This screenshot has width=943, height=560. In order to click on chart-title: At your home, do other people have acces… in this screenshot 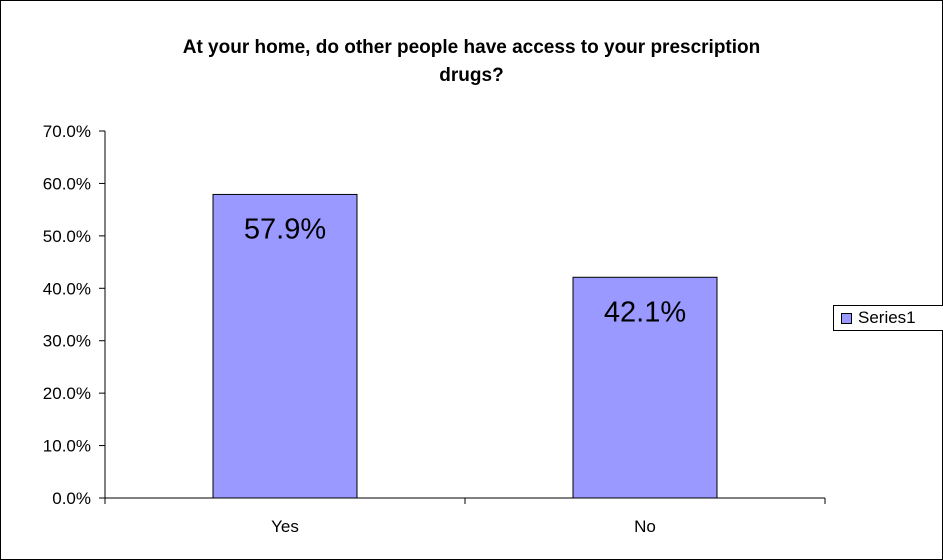, I will do `click(471, 62)`.